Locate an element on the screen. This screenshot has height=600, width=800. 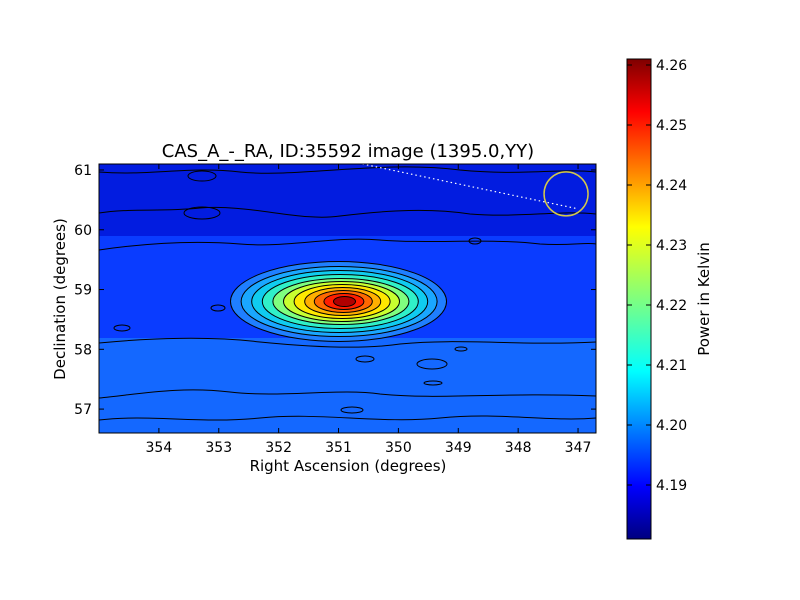
colorbar-tick-label: 4.20 is located at coordinates (671, 426).